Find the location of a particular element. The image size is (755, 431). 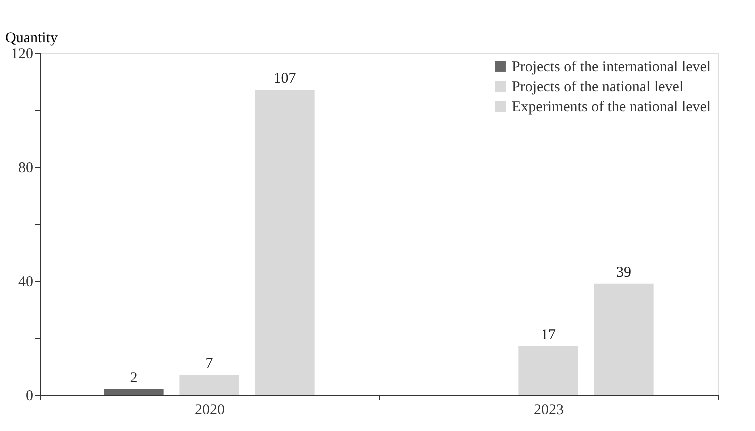

y-tick-label: 80 is located at coordinates (26, 168).